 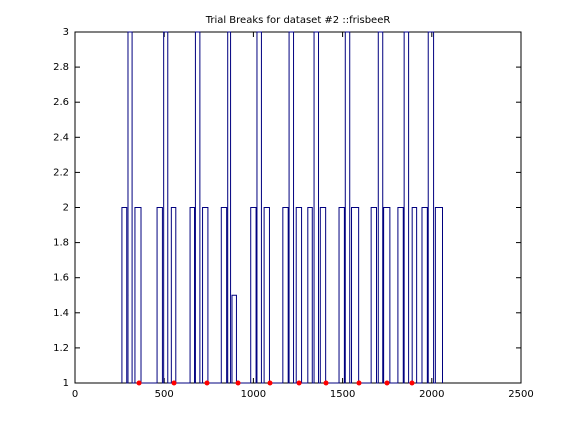 What do you see at coordinates (66, 32) in the screenshot?
I see `y-tick-label: 3` at bounding box center [66, 32].